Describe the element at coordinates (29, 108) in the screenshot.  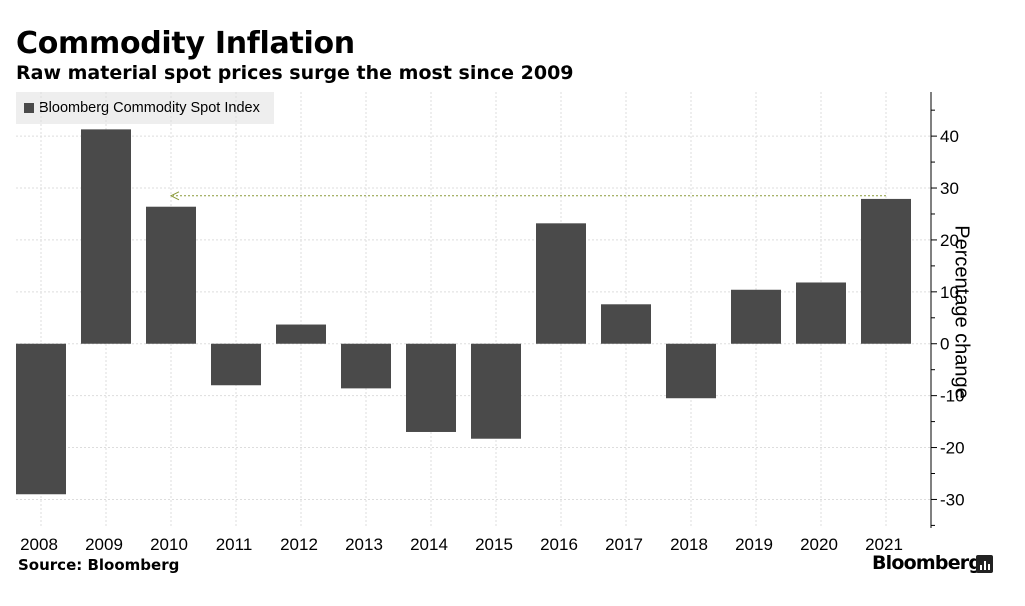
I see `legend-swatch` at that location.